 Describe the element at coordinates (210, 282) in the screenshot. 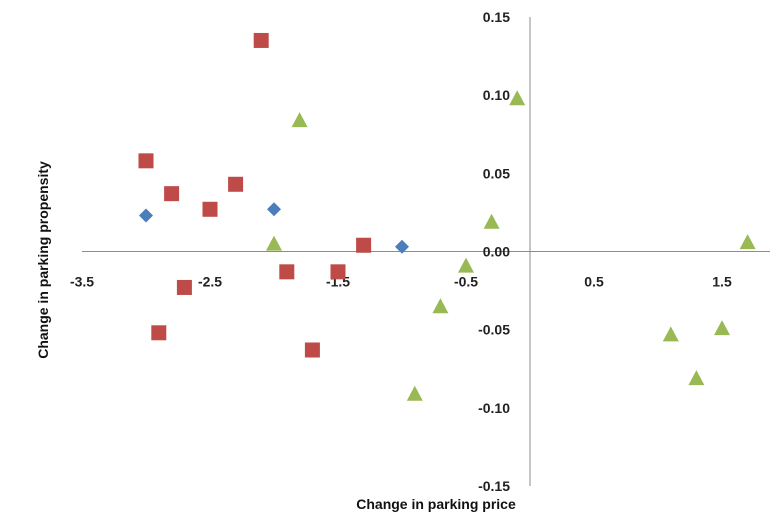

I see `x-tick-label: -2.5` at that location.